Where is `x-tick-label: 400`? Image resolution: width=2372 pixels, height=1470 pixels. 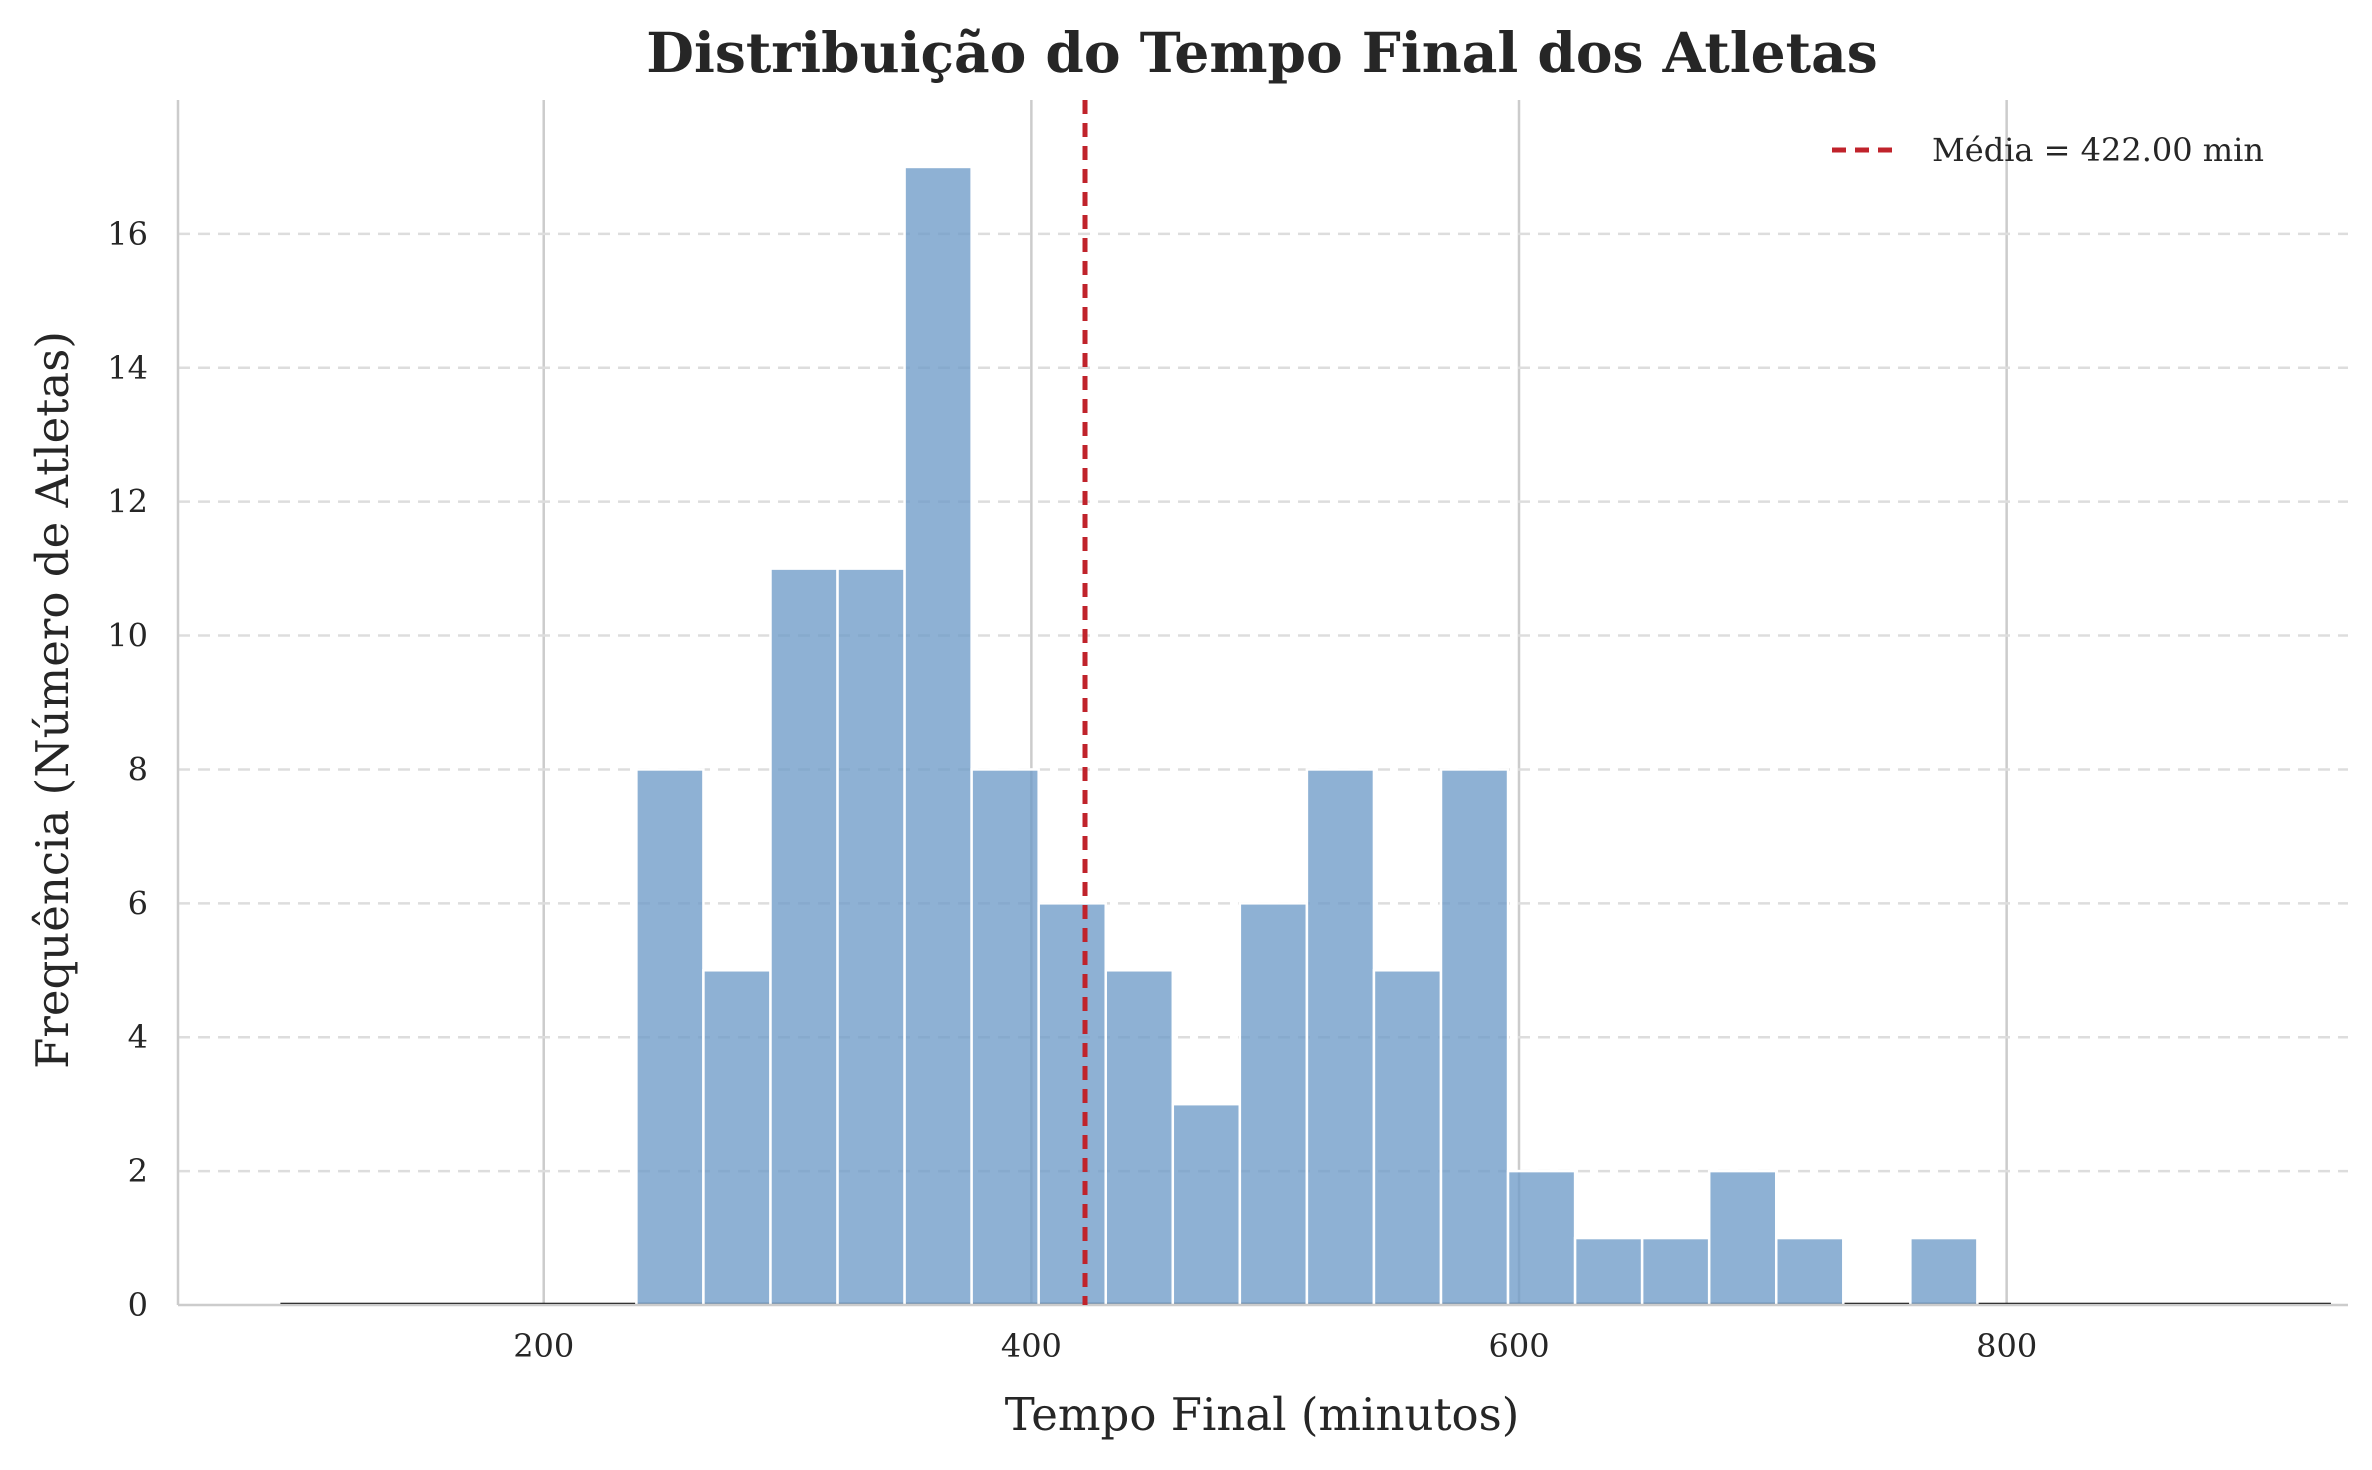
x-tick-label: 400 is located at coordinates (1031, 1346).